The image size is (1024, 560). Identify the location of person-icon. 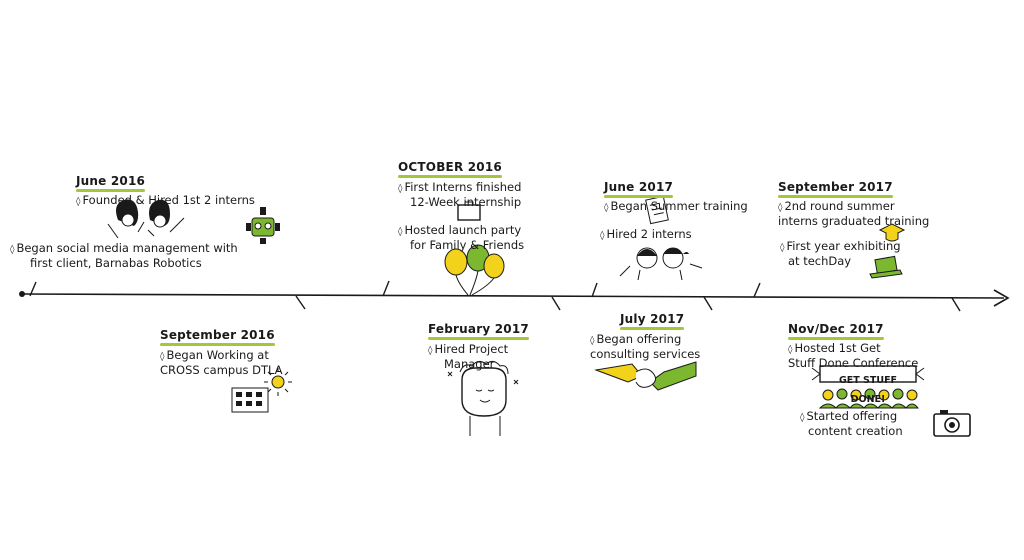
(483, 398).